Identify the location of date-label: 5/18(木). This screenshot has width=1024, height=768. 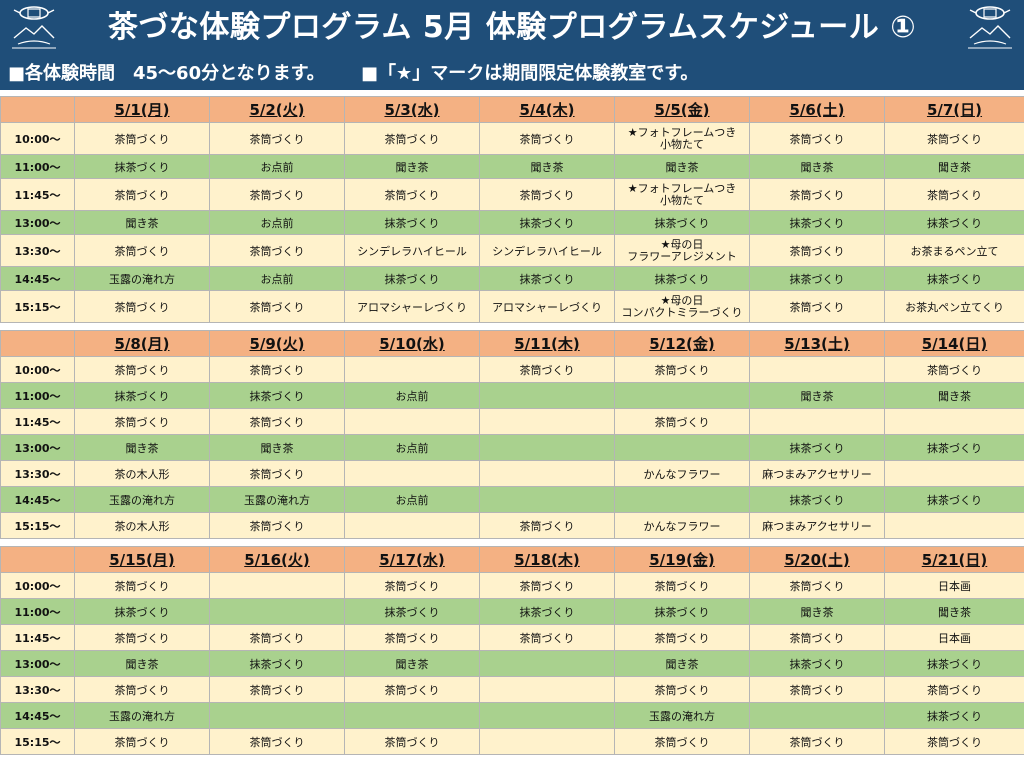
(547, 560).